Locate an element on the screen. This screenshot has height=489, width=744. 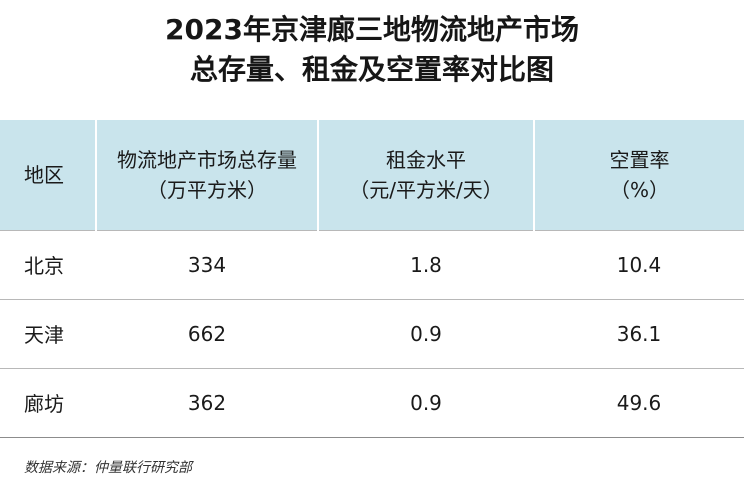
cell-region: 天津 is located at coordinates (48, 333).